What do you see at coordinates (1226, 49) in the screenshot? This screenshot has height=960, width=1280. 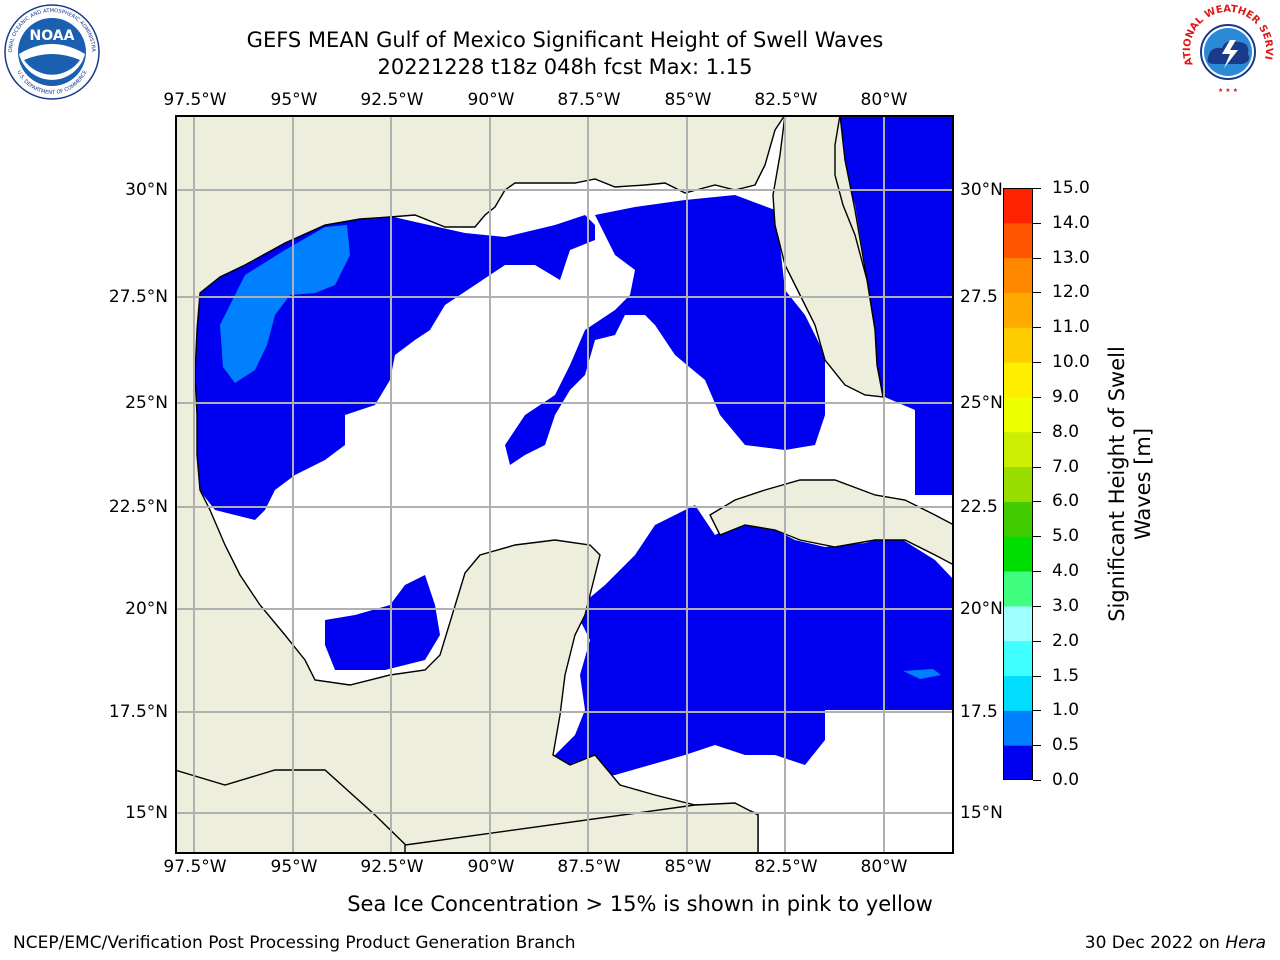 I see `nws-logo: NATIONAL WEATHER SERVICE ★ ★ ★` at bounding box center [1226, 49].